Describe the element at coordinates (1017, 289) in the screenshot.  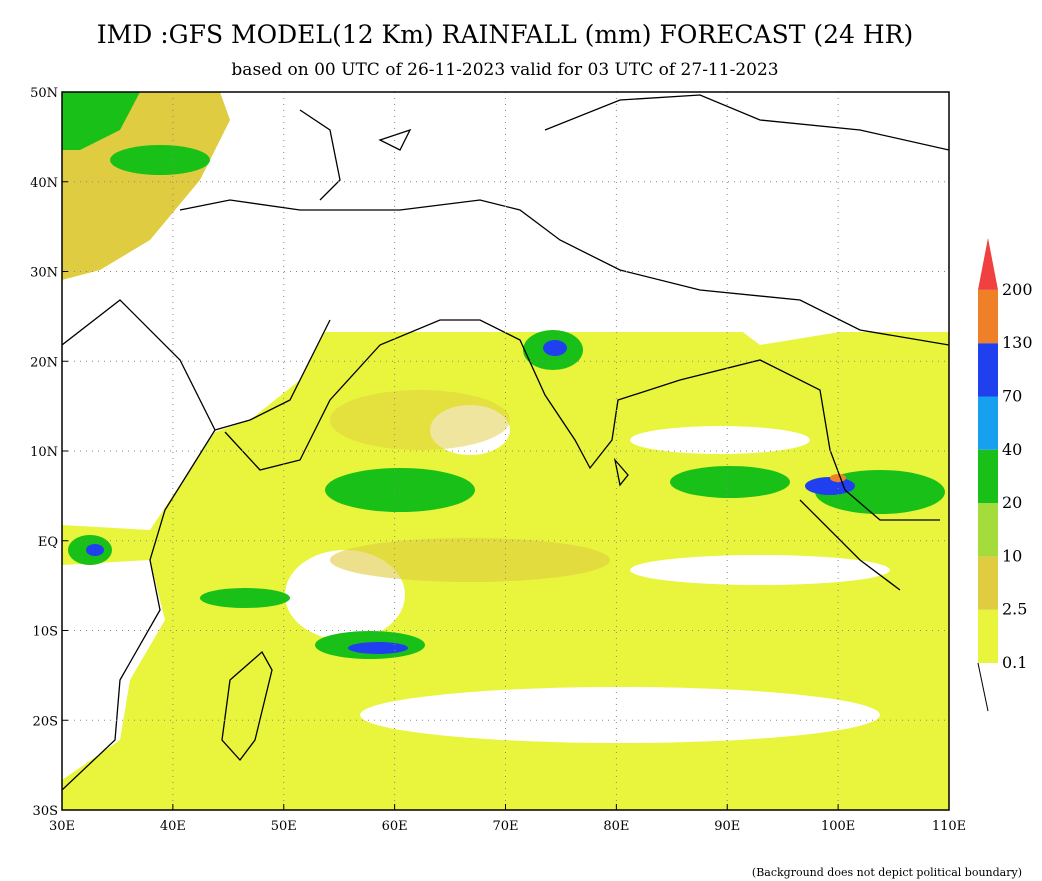
I see `legend-label: 200` at that location.